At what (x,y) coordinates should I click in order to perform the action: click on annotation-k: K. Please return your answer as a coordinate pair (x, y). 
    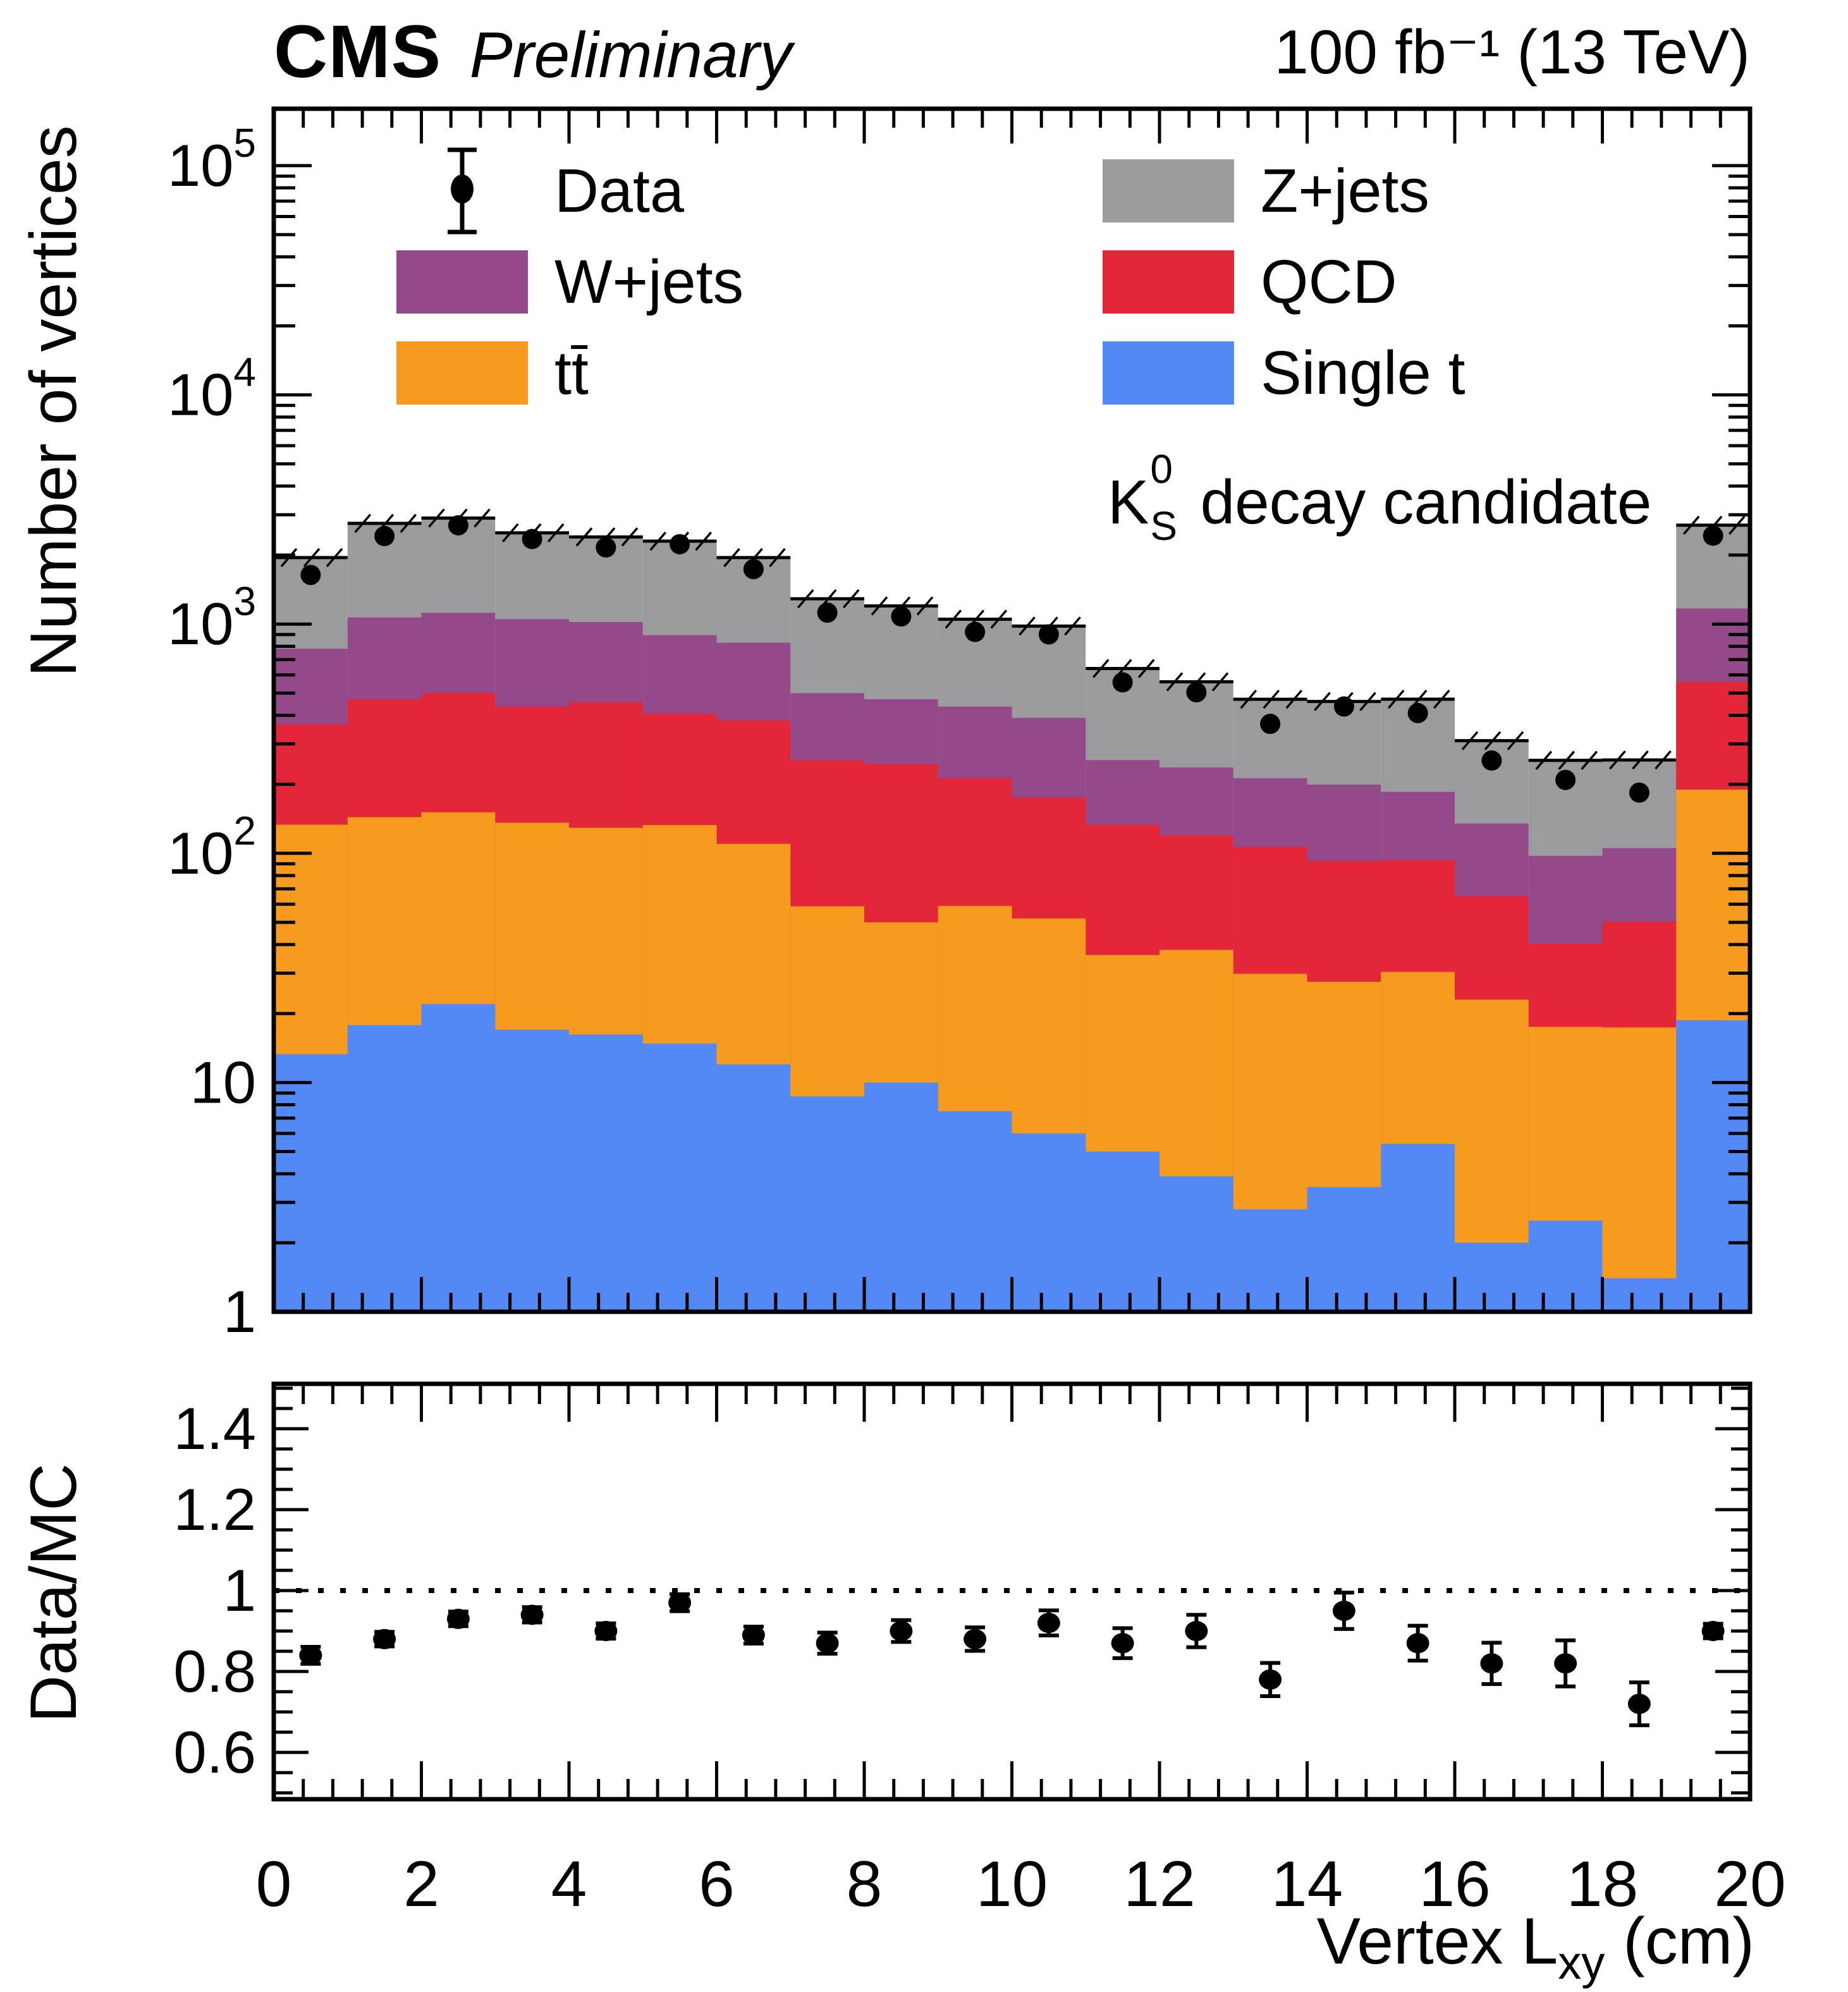
    Looking at the image, I should click on (1128, 502).